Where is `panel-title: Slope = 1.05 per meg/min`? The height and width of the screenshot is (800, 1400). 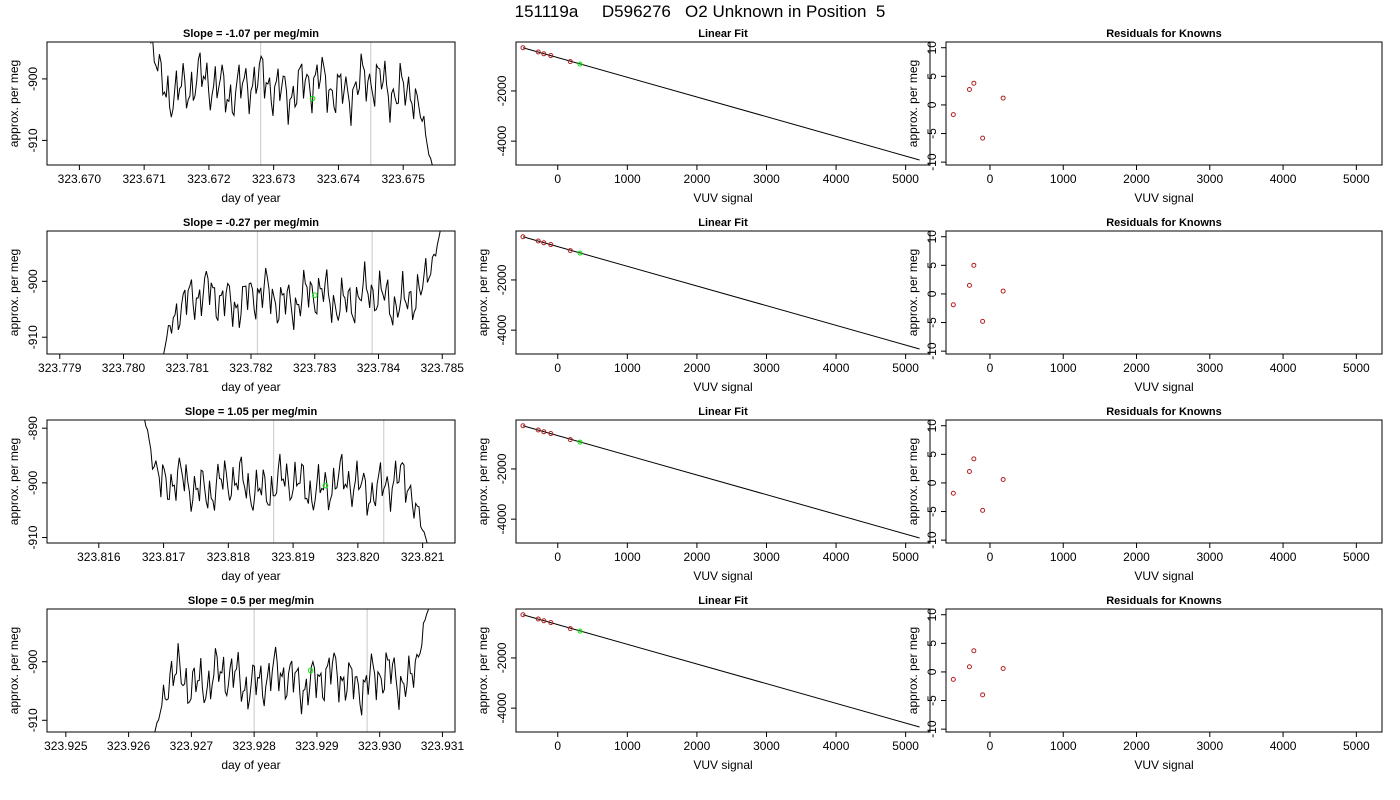 panel-title: Slope = 1.05 per meg/min is located at coordinates (251, 412).